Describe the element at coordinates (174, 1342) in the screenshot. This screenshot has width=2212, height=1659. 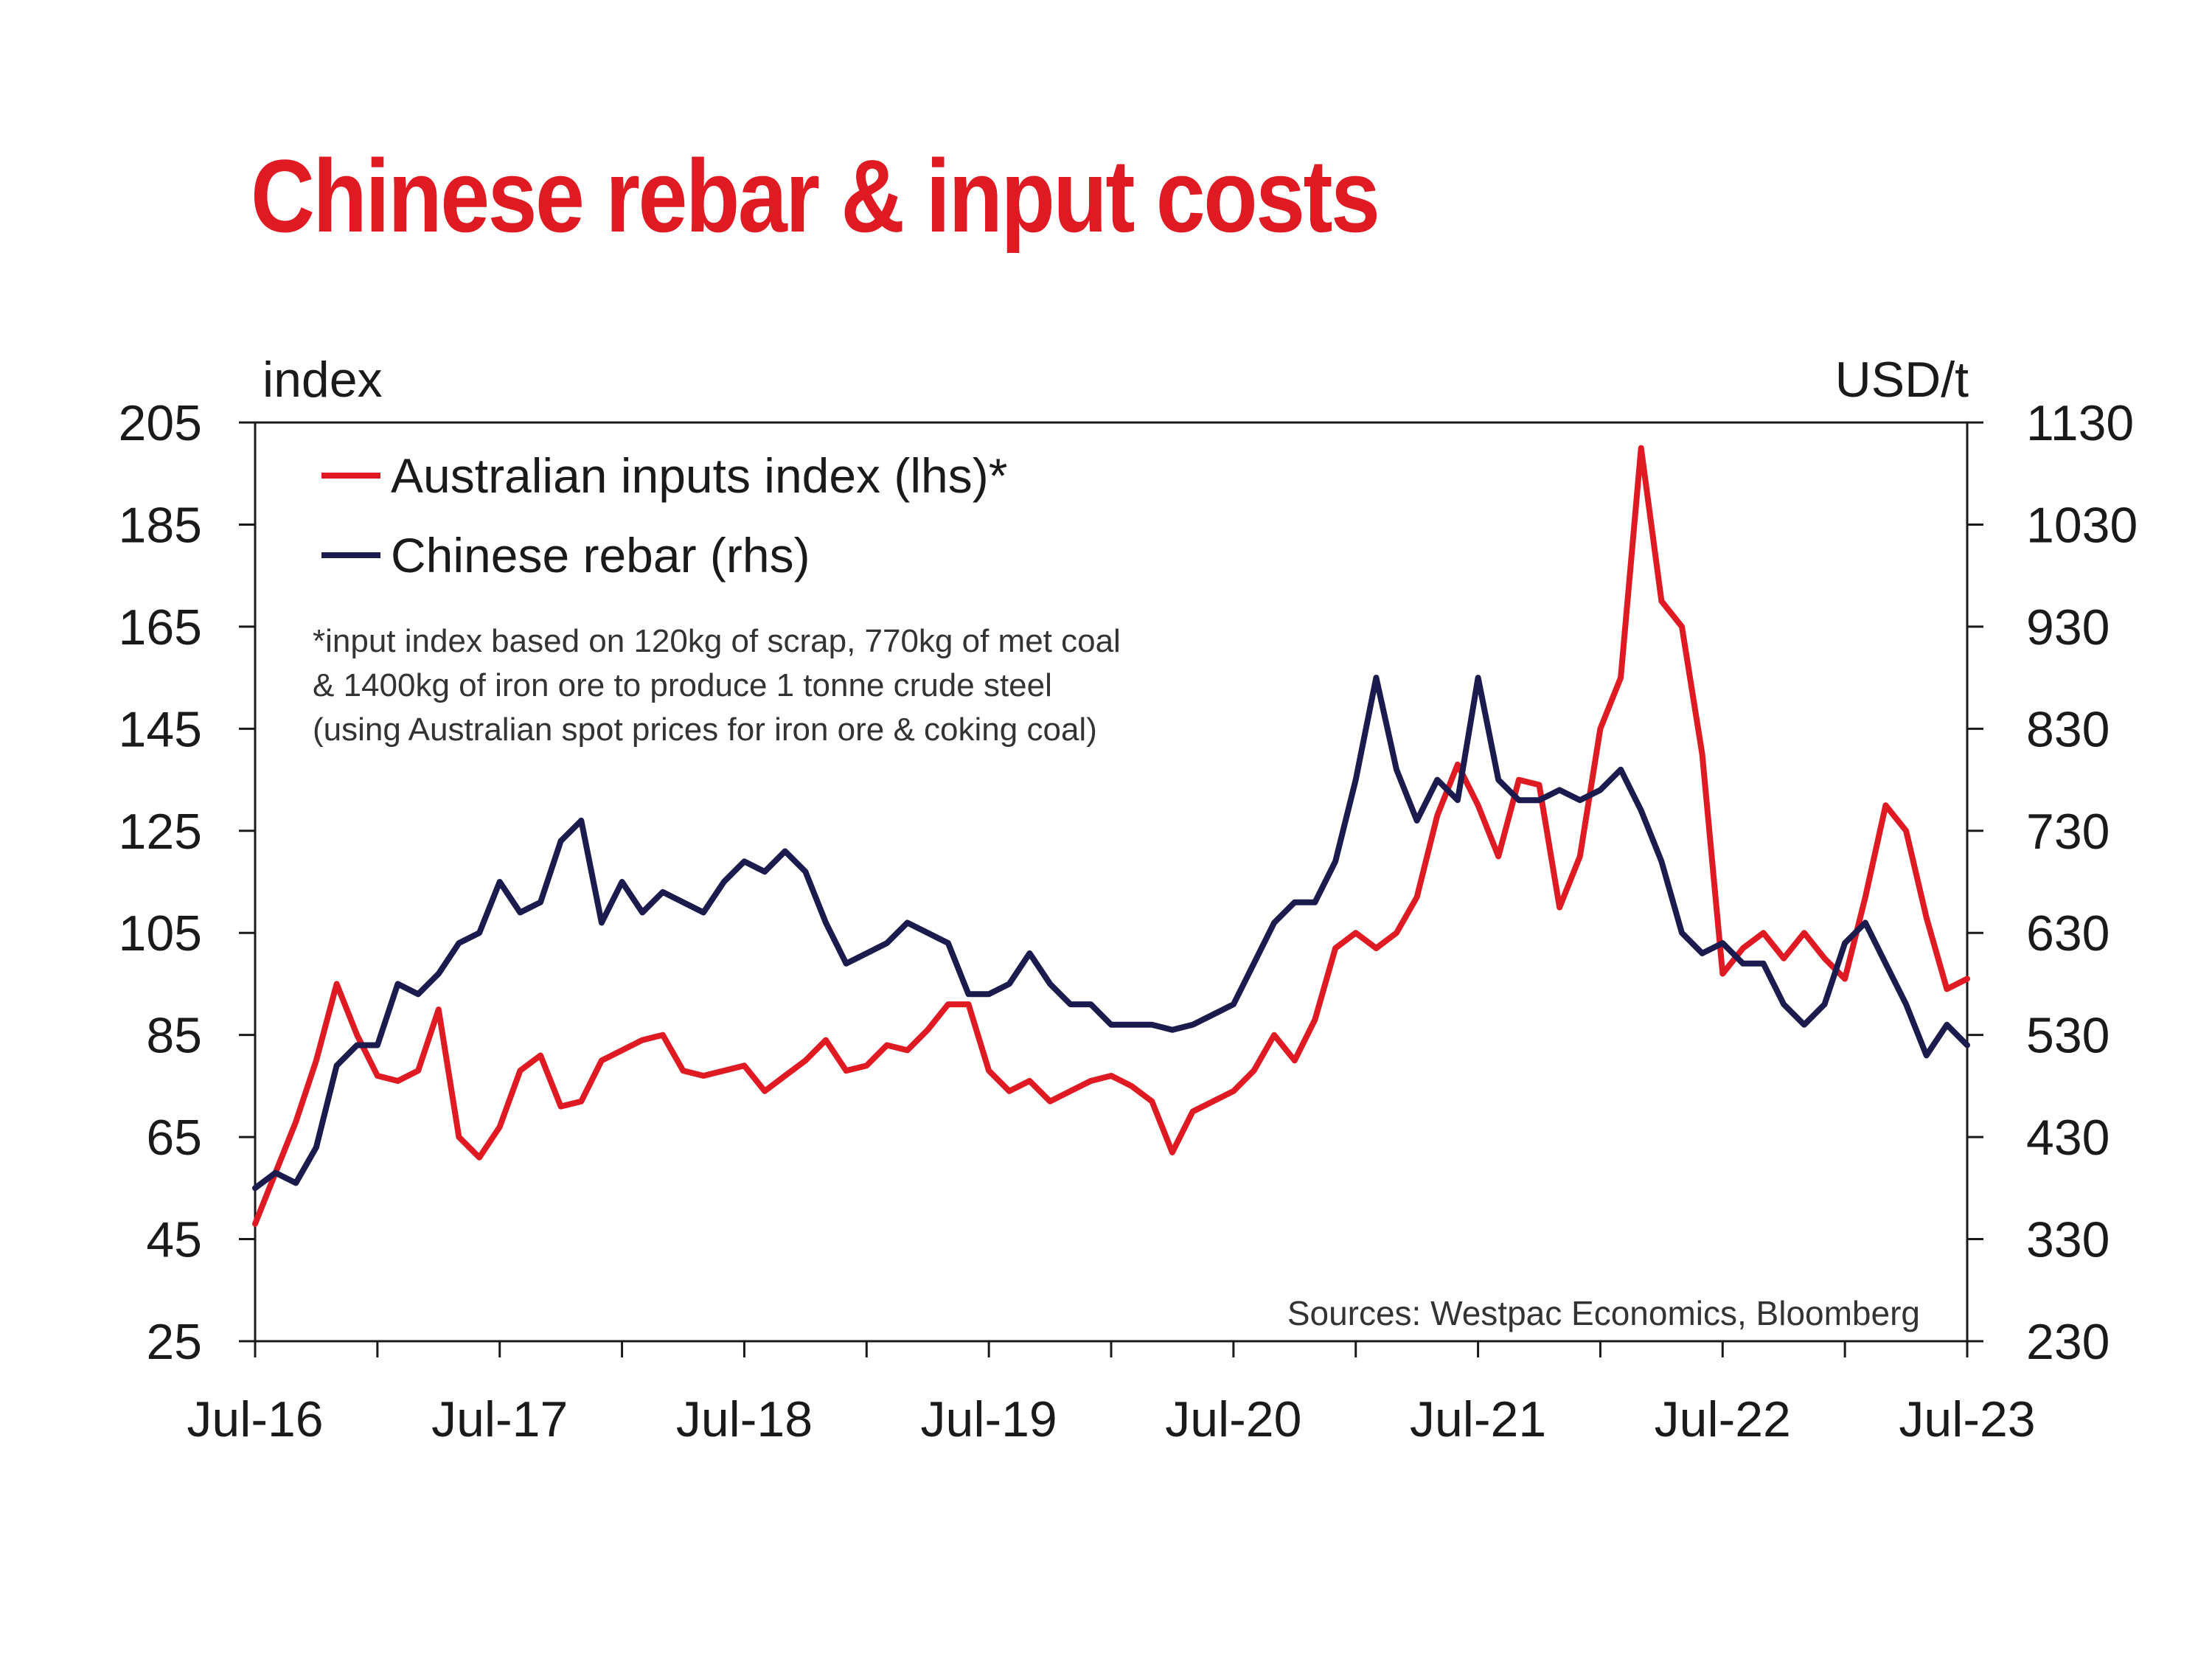
I see `y-left-tick-label: 25` at that location.